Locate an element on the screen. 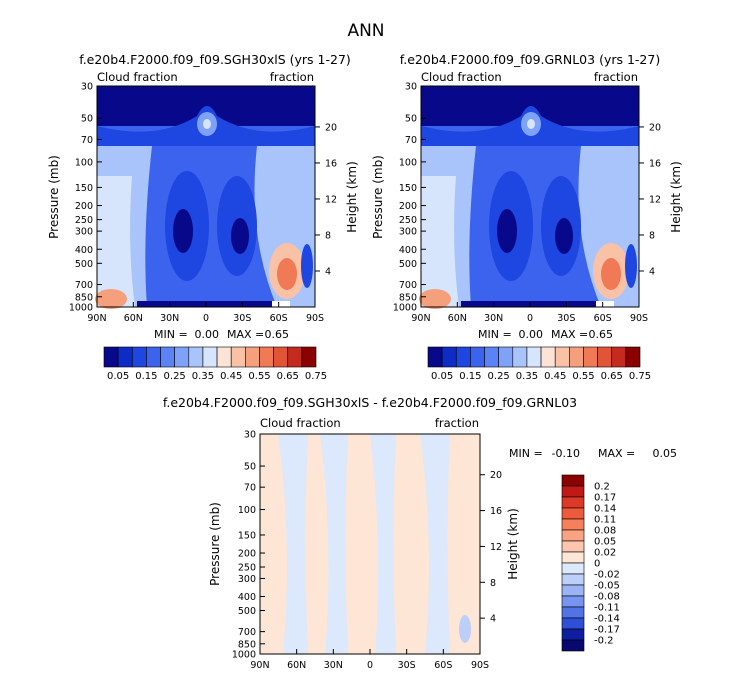 The height and width of the screenshot is (677, 733). figure-title: ANN is located at coordinates (365, 31).